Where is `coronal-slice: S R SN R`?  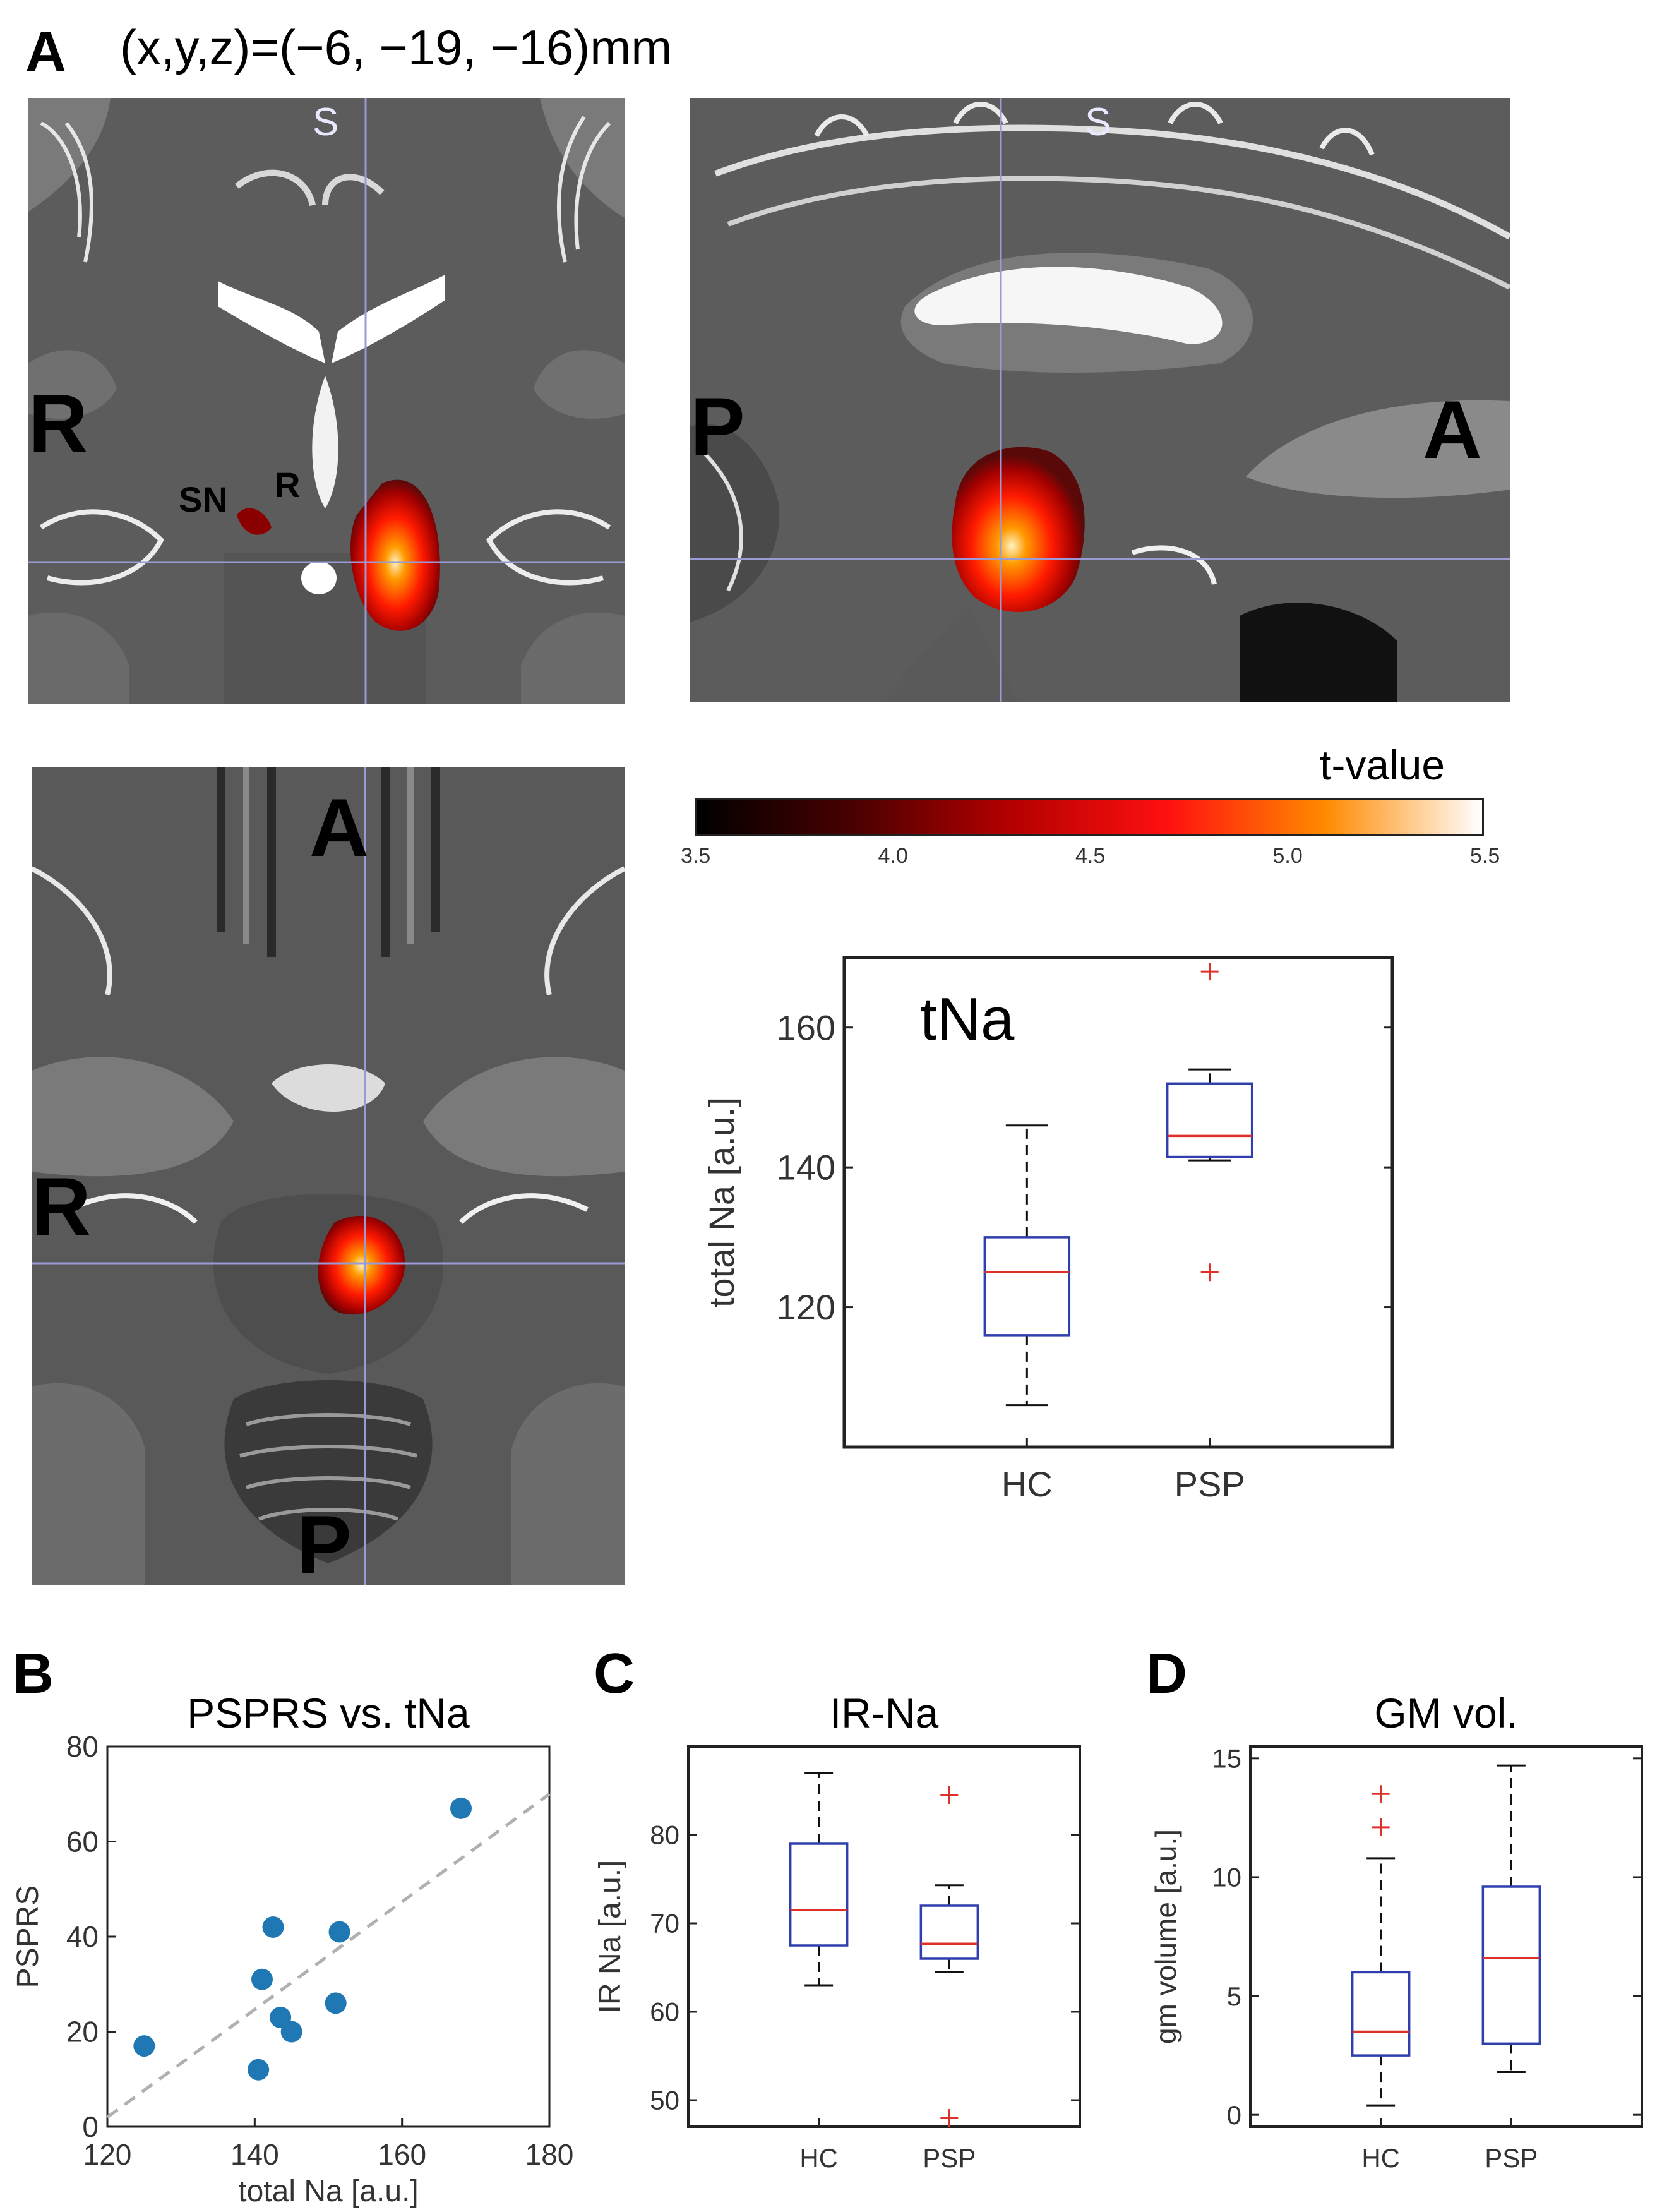
coronal-slice: S R SN R is located at coordinates (327, 401).